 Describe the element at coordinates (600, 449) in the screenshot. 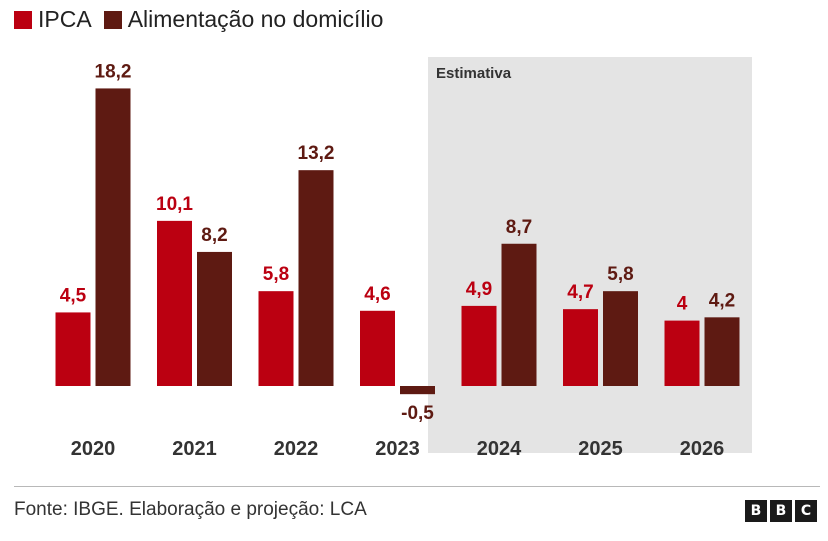

I see `x-tick-label-2025: 2025` at that location.